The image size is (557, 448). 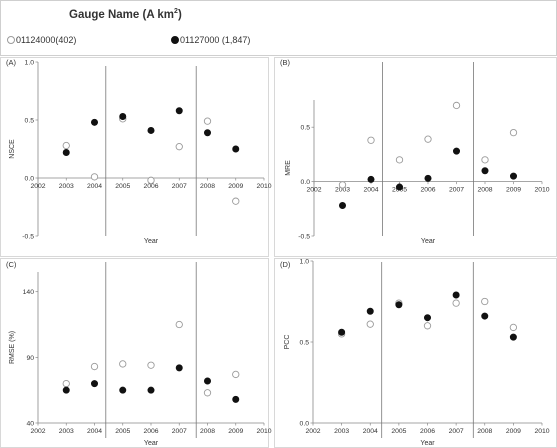 What do you see at coordinates (207, 431) in the screenshot?
I see `panel-c-x-tick-label: 2008` at bounding box center [207, 431].